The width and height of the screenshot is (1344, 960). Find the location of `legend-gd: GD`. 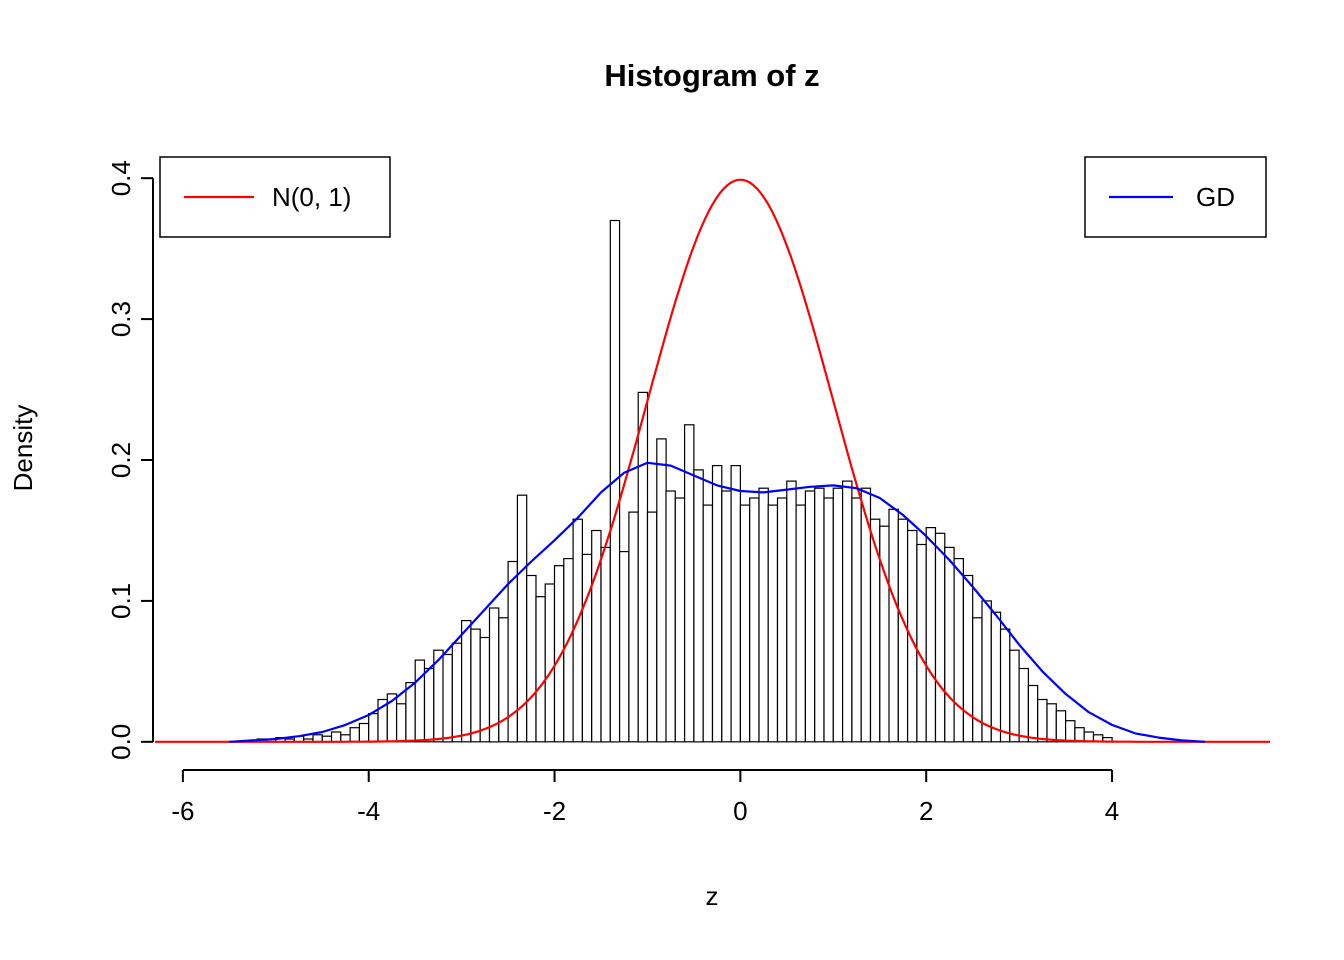

legend-gd: GD is located at coordinates (1175, 197).